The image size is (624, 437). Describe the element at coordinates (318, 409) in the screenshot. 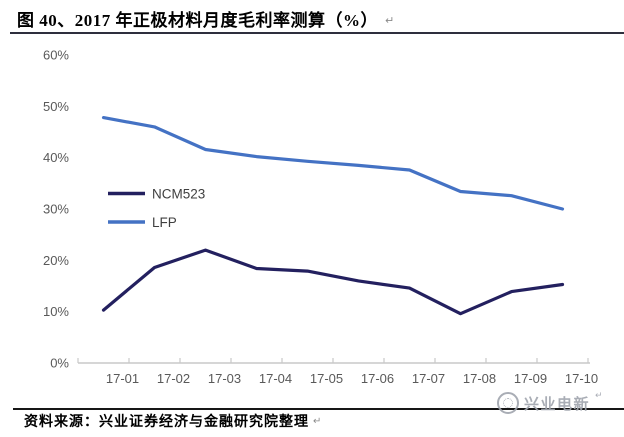

I see `footer-divider-rule` at that location.